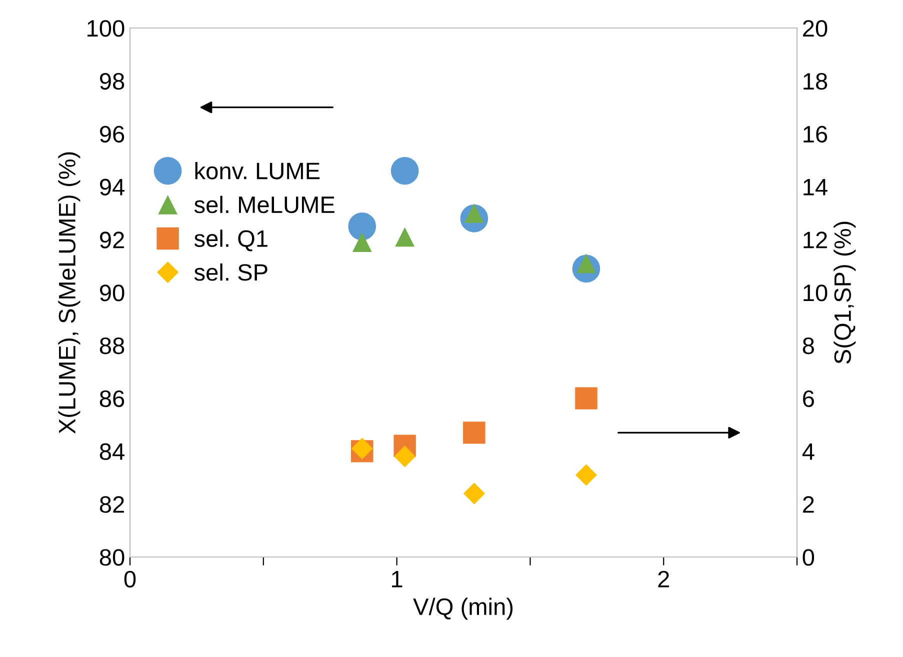  What do you see at coordinates (397, 579) in the screenshot?
I see `x-tick-label: 1` at bounding box center [397, 579].